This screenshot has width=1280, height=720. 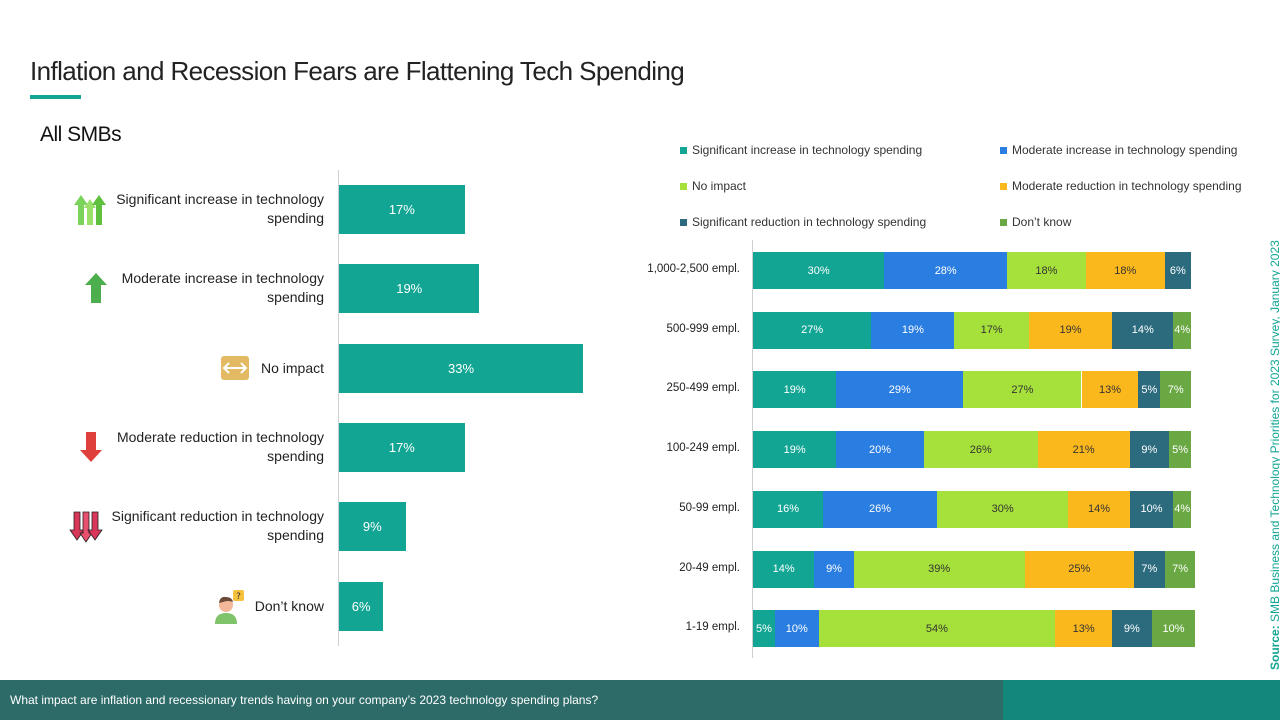 What do you see at coordinates (1083, 450) in the screenshot?
I see `stacked-segment: 21%` at bounding box center [1083, 450].